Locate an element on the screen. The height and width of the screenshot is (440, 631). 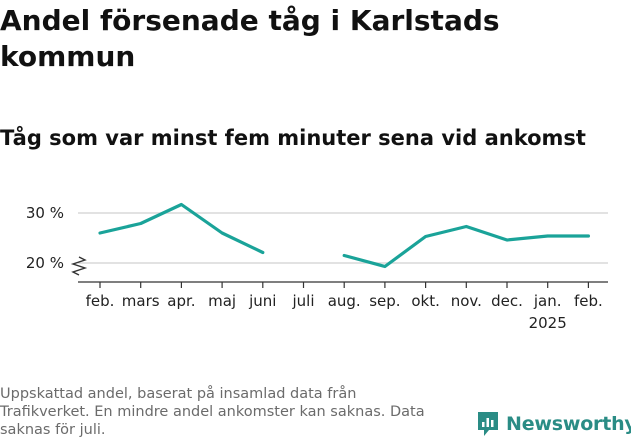
x-tick-label: sep. is located at coordinates (384, 301).